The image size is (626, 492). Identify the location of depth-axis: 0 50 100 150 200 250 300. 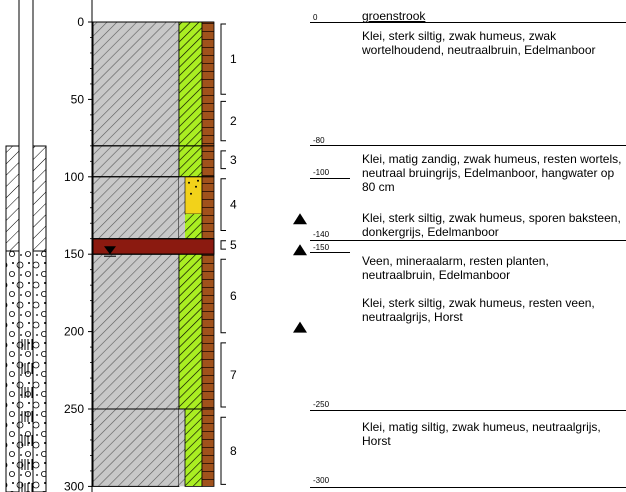
(78, 246).